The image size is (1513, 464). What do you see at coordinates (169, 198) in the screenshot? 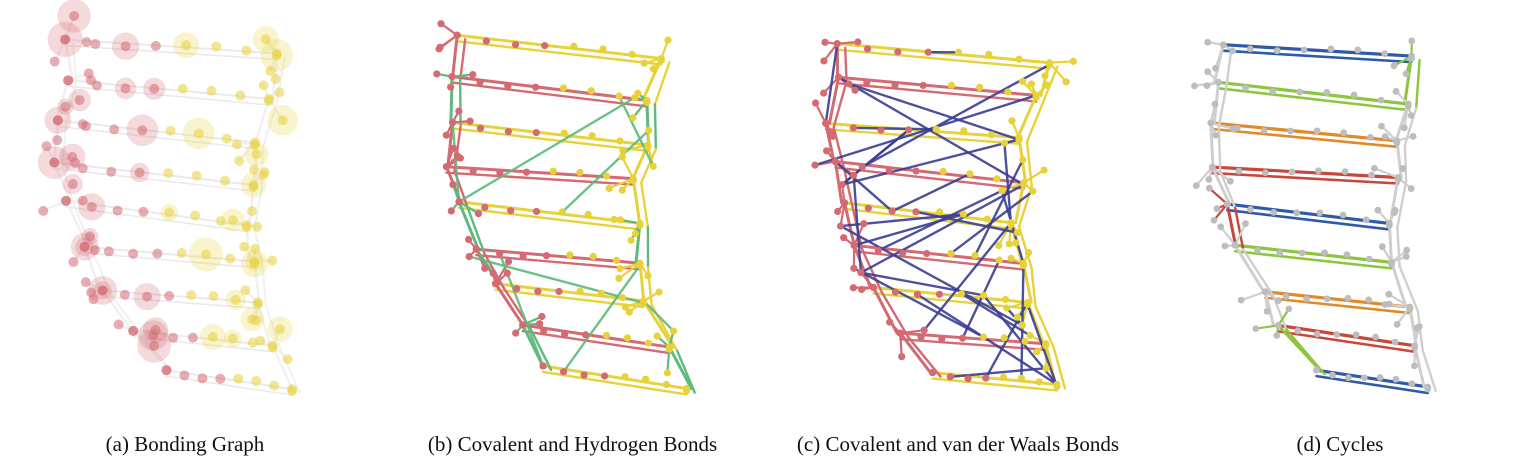
I see `bonding-graph-render` at bounding box center [169, 198].